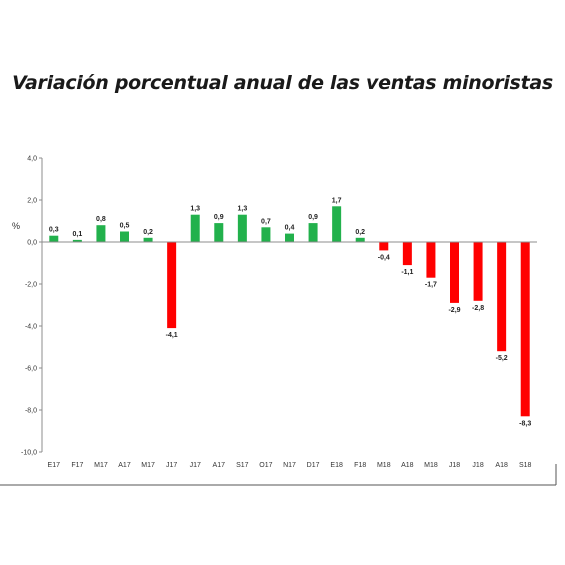  What do you see at coordinates (525, 423) in the screenshot?
I see `data-label: -8,3` at bounding box center [525, 423].